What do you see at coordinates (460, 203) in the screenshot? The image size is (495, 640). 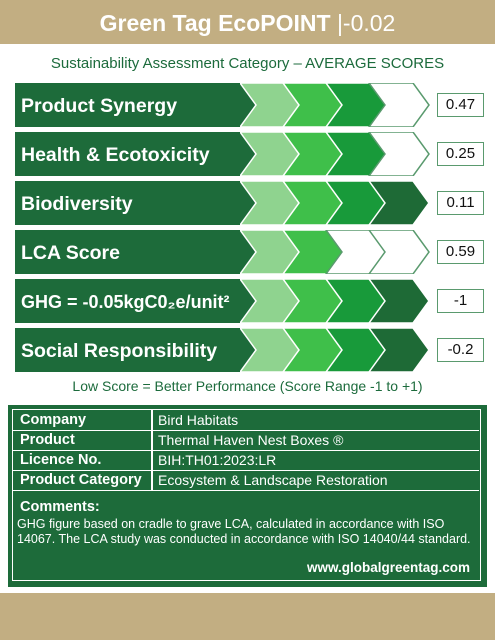 I see `score-box: 0.11` at bounding box center [460, 203].